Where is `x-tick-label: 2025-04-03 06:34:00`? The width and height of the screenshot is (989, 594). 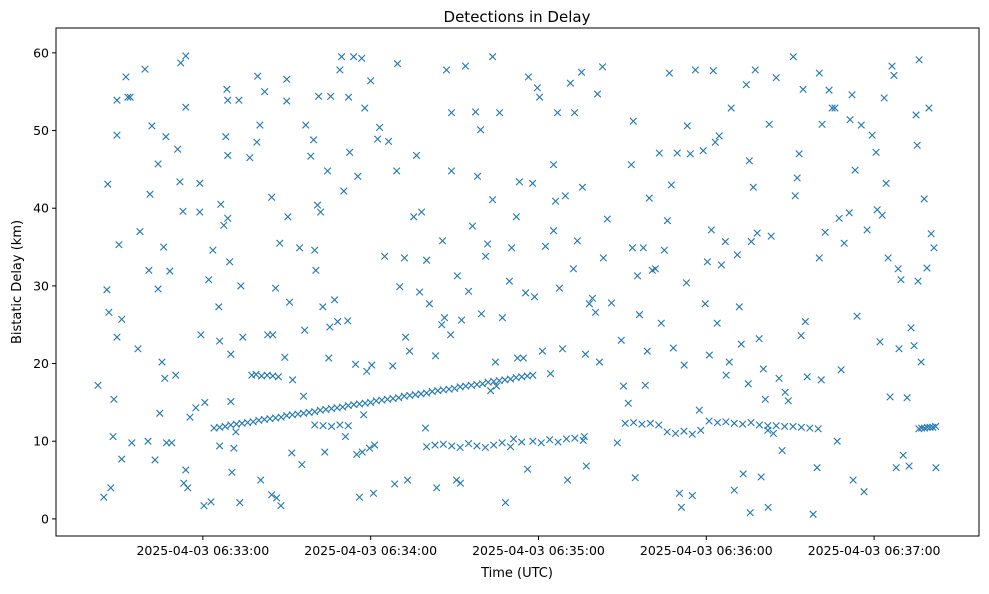 x-tick-label: 2025-04-03 06:34:00 is located at coordinates (370, 550).